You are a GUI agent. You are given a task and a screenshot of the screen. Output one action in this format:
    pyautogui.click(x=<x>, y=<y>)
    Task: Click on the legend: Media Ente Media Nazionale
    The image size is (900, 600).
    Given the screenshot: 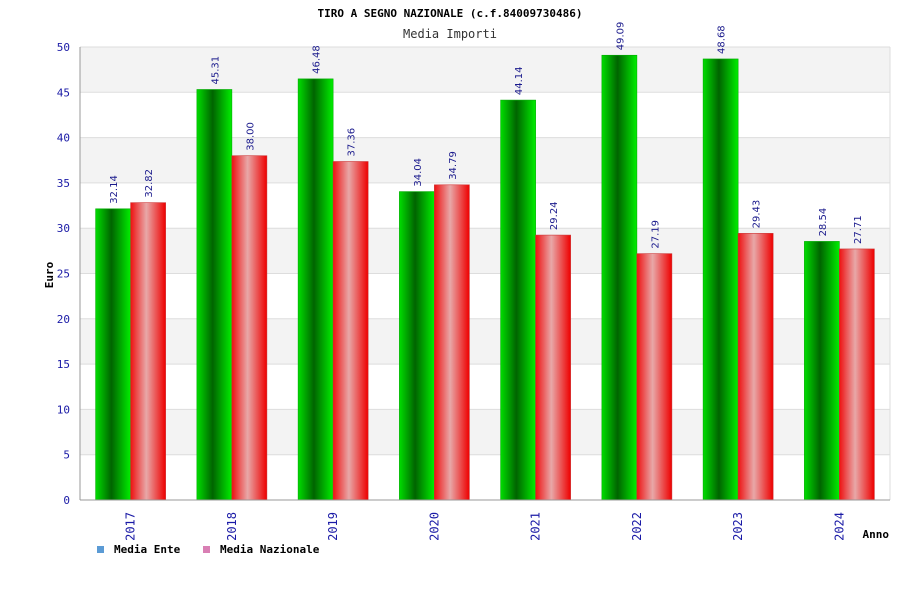 What is the action you would take?
    pyautogui.click(x=208, y=549)
    